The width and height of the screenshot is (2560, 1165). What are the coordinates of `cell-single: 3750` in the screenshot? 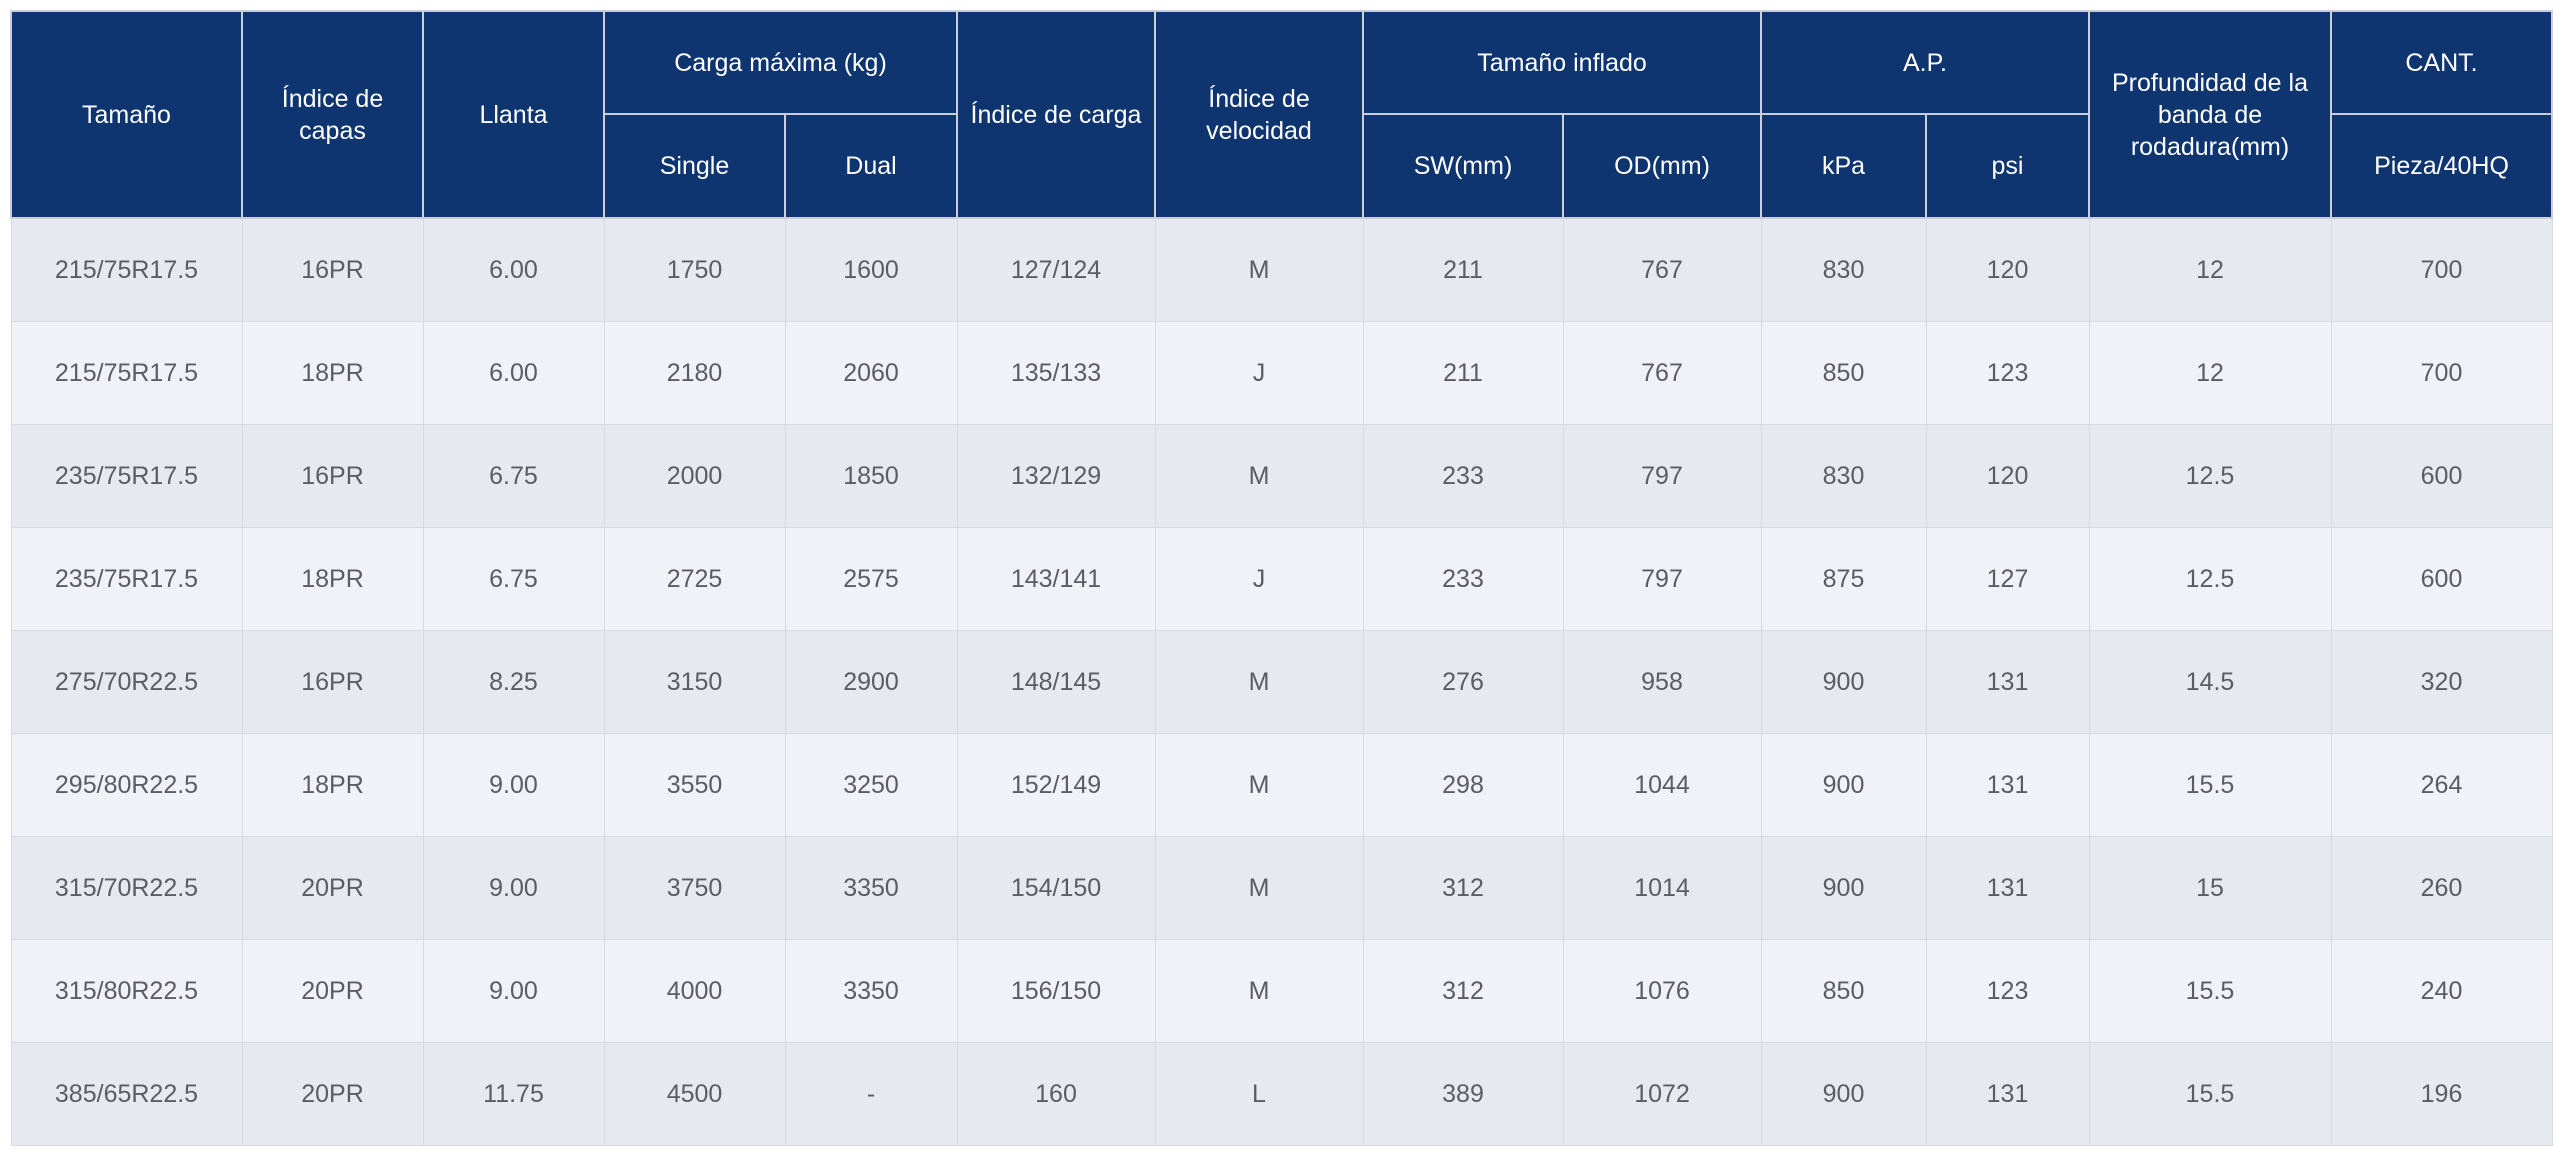 It's located at (694, 888).